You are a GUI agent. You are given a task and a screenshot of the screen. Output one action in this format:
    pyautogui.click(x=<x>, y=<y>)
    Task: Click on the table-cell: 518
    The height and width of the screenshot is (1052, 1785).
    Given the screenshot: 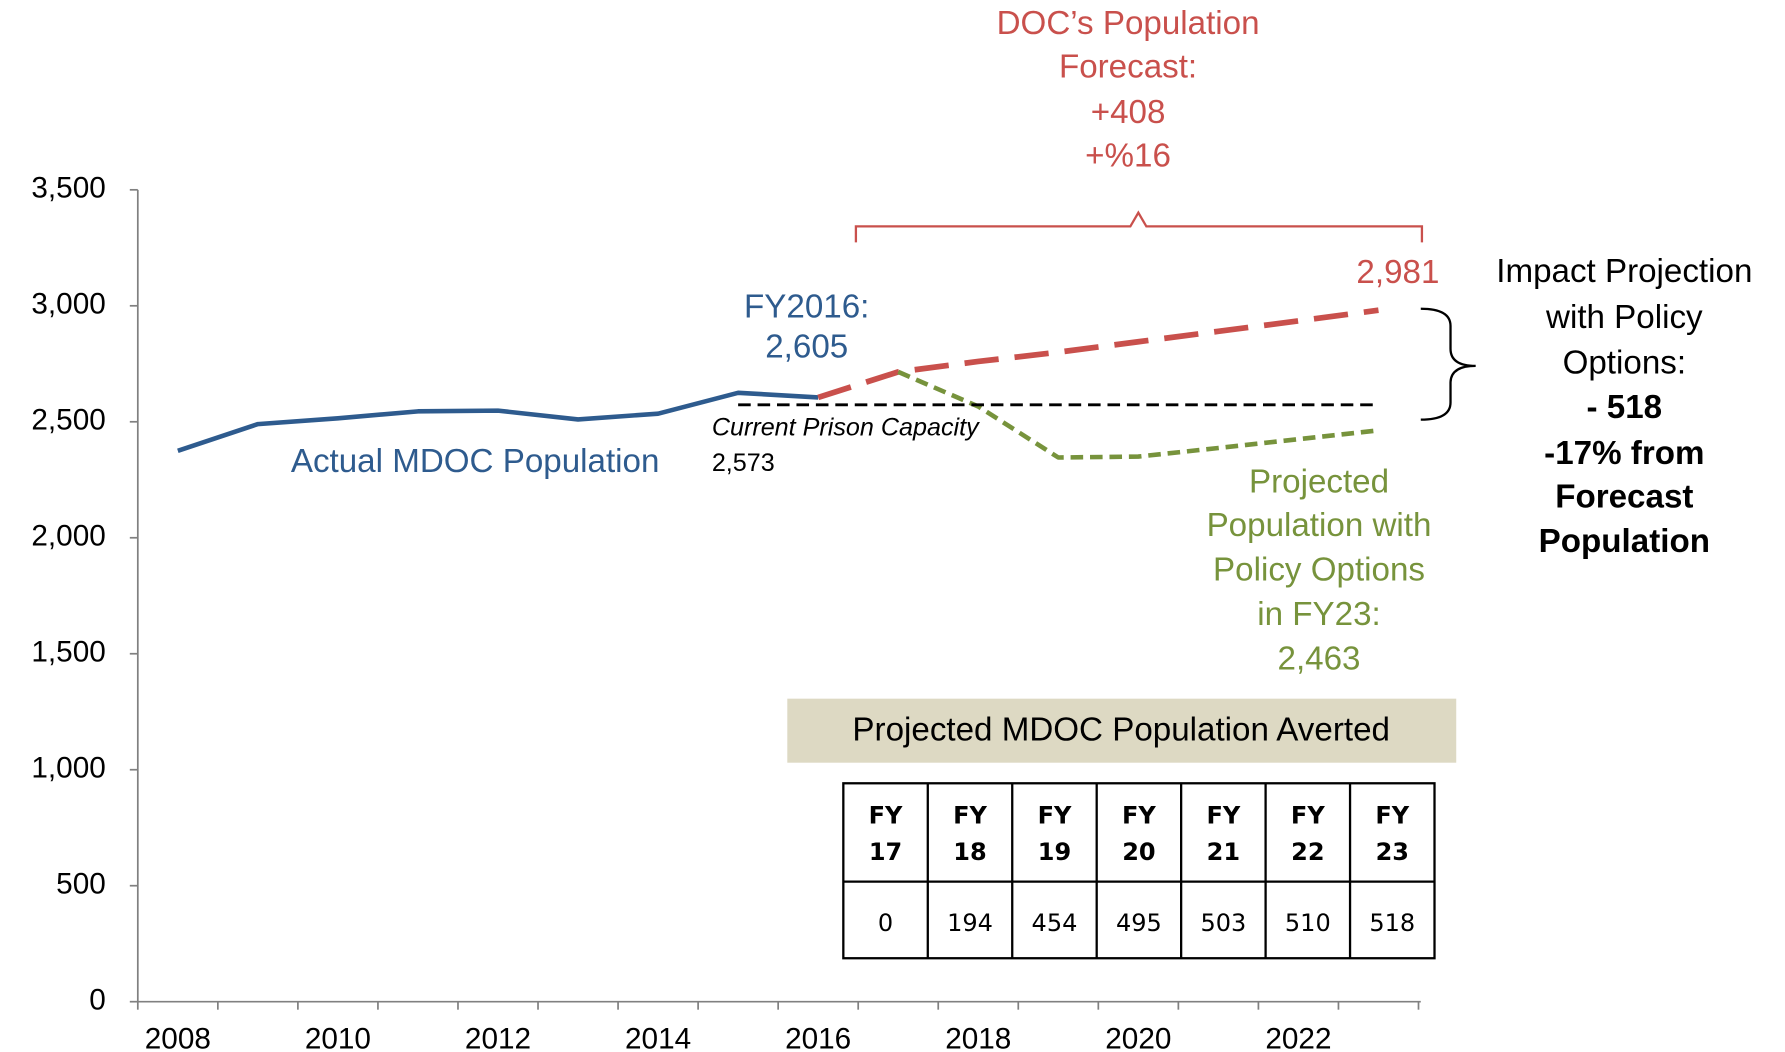 What is the action you would take?
    pyautogui.click(x=1392, y=923)
    